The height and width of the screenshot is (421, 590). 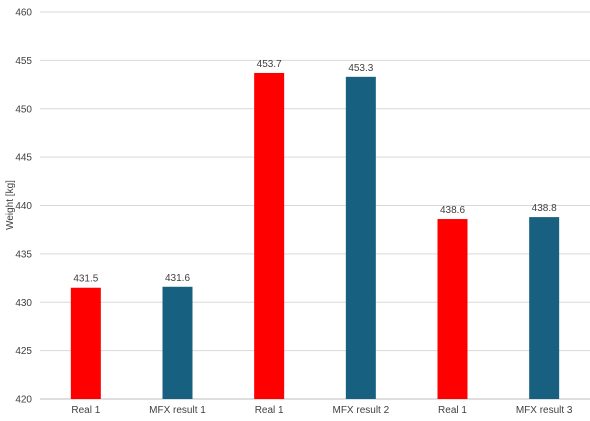 What do you see at coordinates (544, 208) in the screenshot?
I see `data-label: 438.8` at bounding box center [544, 208].